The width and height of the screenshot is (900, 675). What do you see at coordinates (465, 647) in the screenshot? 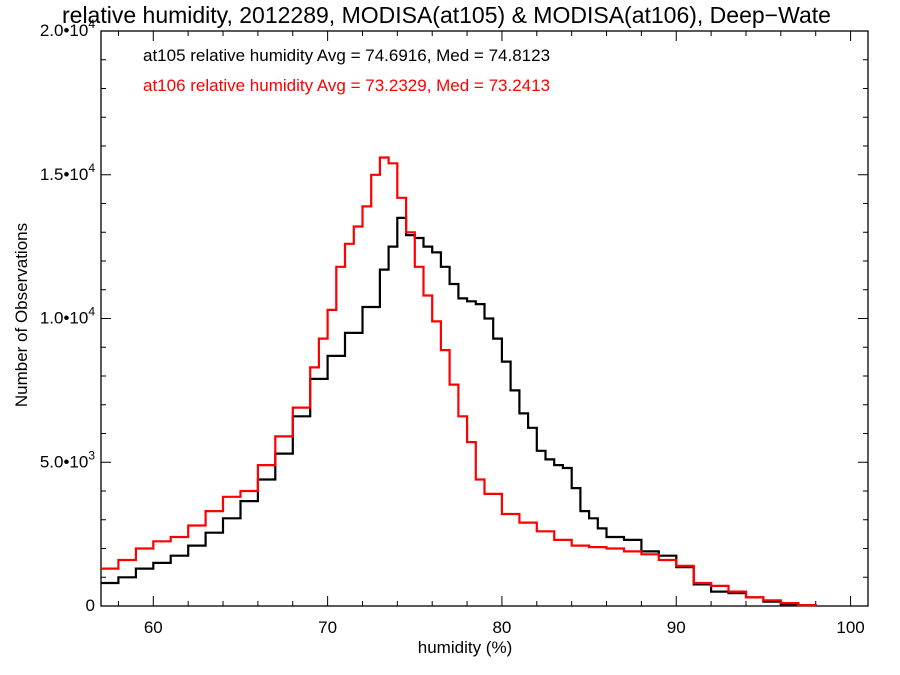
I see `x-axis-label: humidity (%)` at bounding box center [465, 647].